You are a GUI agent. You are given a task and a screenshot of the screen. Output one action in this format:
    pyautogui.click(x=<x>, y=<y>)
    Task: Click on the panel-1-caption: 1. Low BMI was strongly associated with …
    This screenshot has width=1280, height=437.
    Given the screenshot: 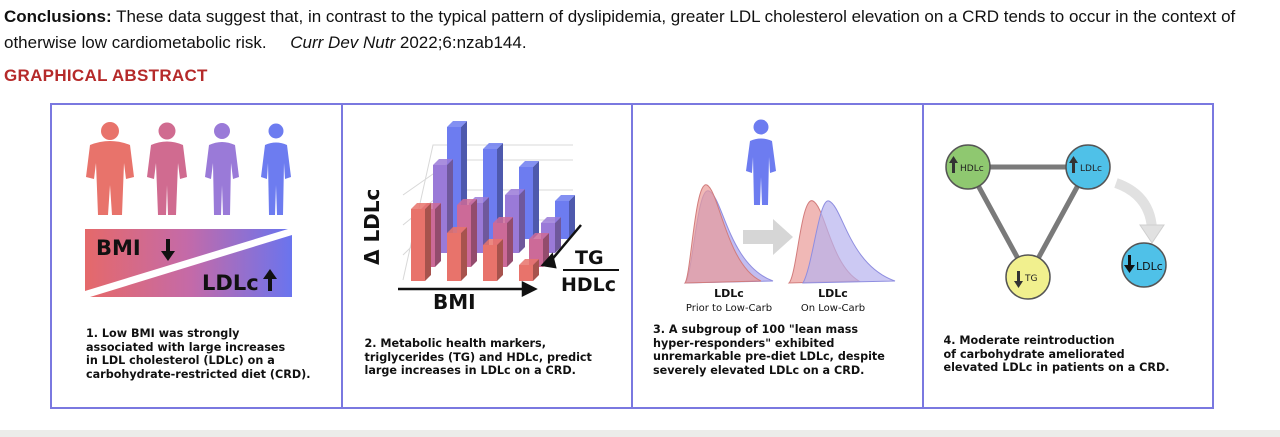 What is the action you would take?
    pyautogui.click(x=198, y=354)
    